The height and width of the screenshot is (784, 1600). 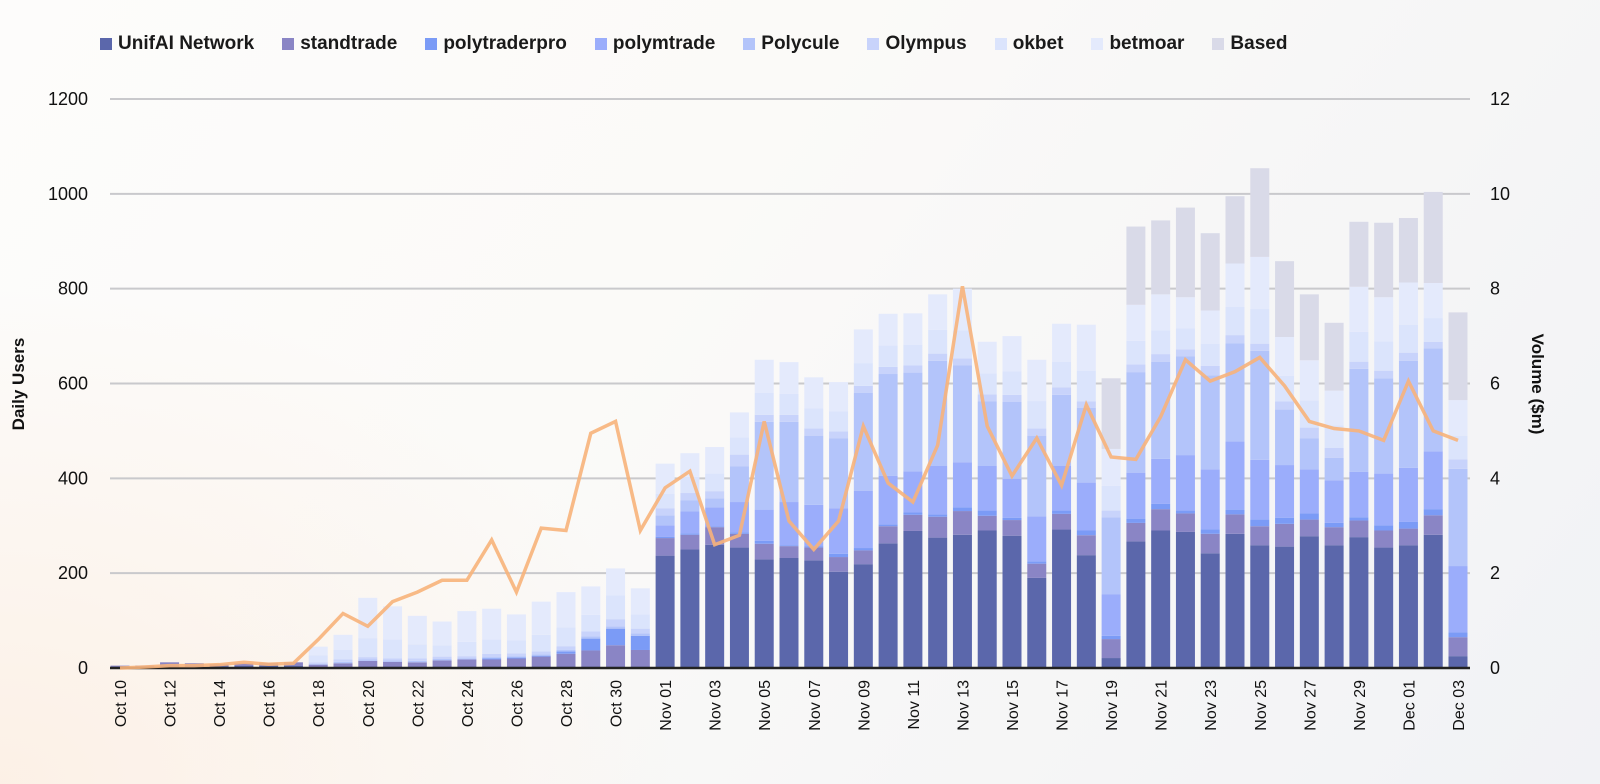 I want to click on y-tick-label: 800, so click(x=73, y=289).